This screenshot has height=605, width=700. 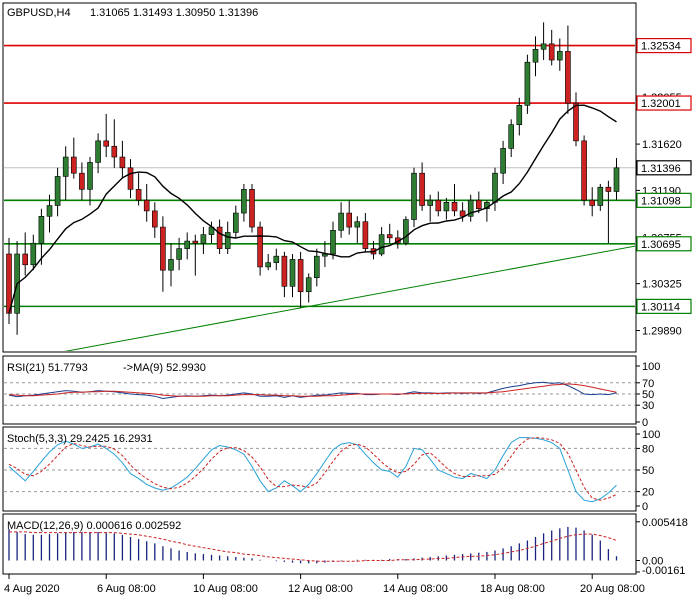 What do you see at coordinates (174, 13) in the screenshot?
I see `price-header-ohlc: 1.31065 1.31493 1.30950 1.31396` at bounding box center [174, 13].